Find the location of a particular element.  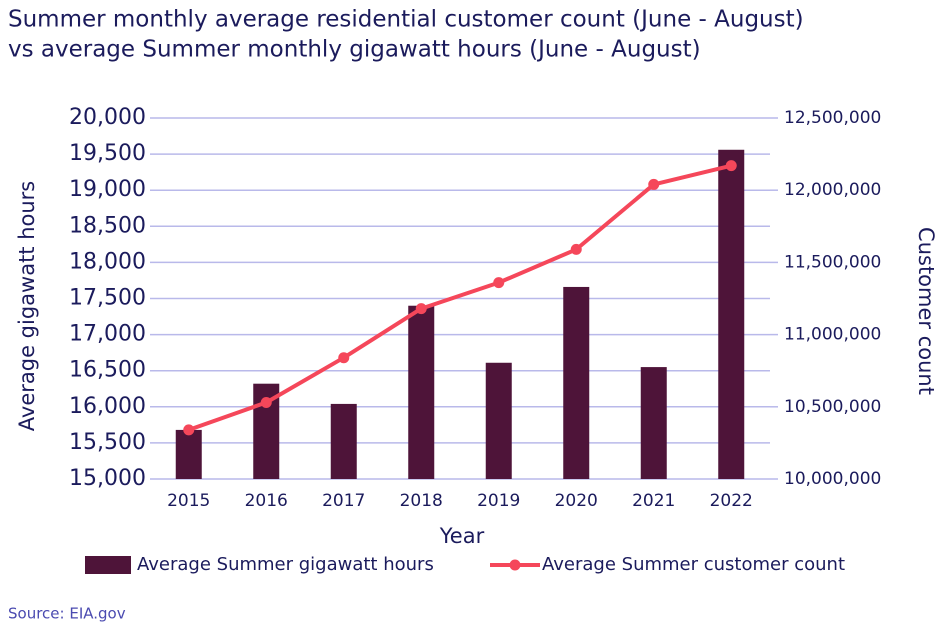

y2-tick-label: 10,500,000 is located at coordinates (832, 407).